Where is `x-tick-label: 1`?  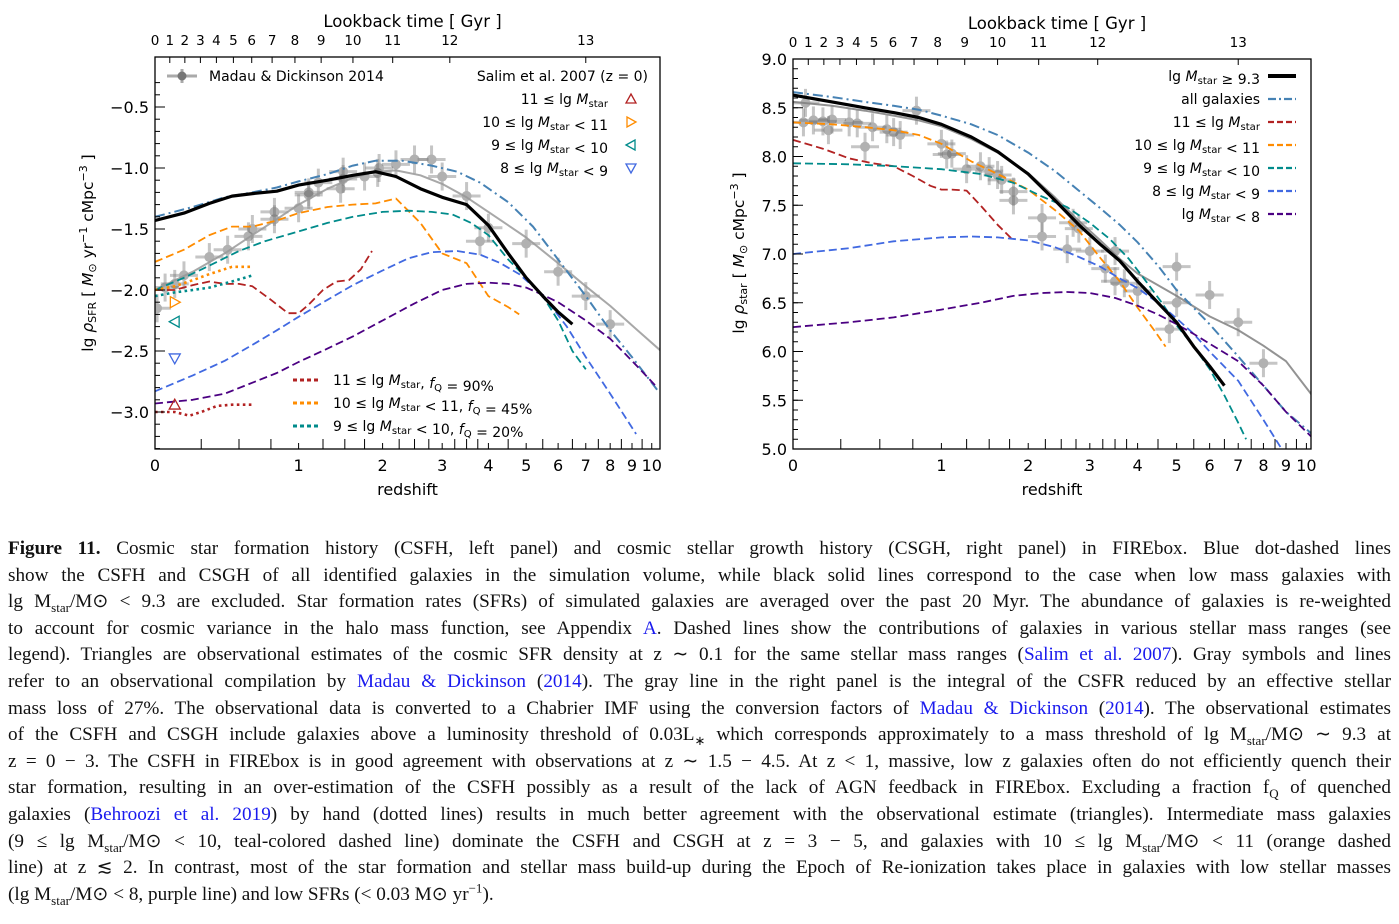 x-tick-label: 1 is located at coordinates (941, 465).